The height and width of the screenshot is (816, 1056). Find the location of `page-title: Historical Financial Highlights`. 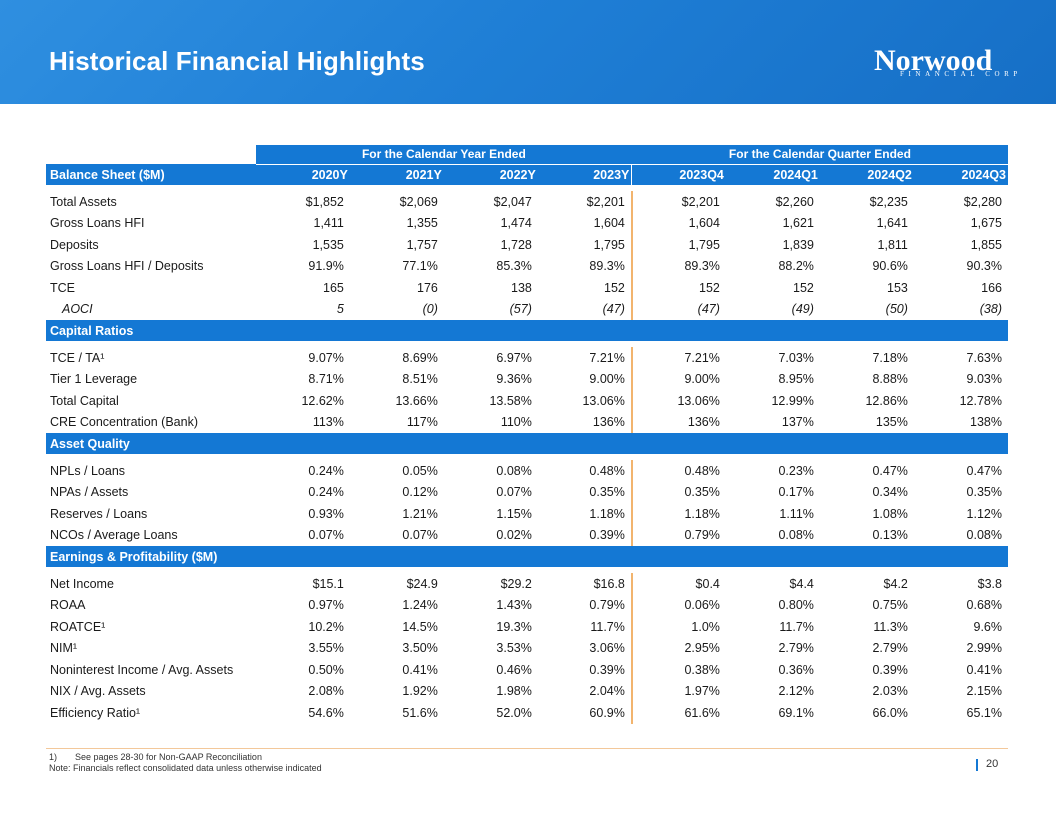

page-title: Historical Financial Highlights is located at coordinates (237, 61).